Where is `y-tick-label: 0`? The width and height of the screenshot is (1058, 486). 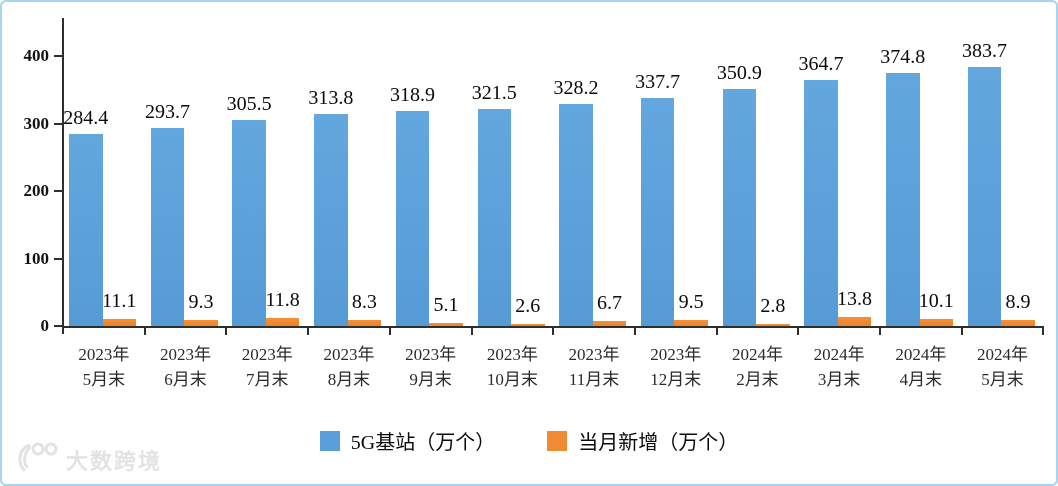 y-tick-label: 0 is located at coordinates (45, 325).